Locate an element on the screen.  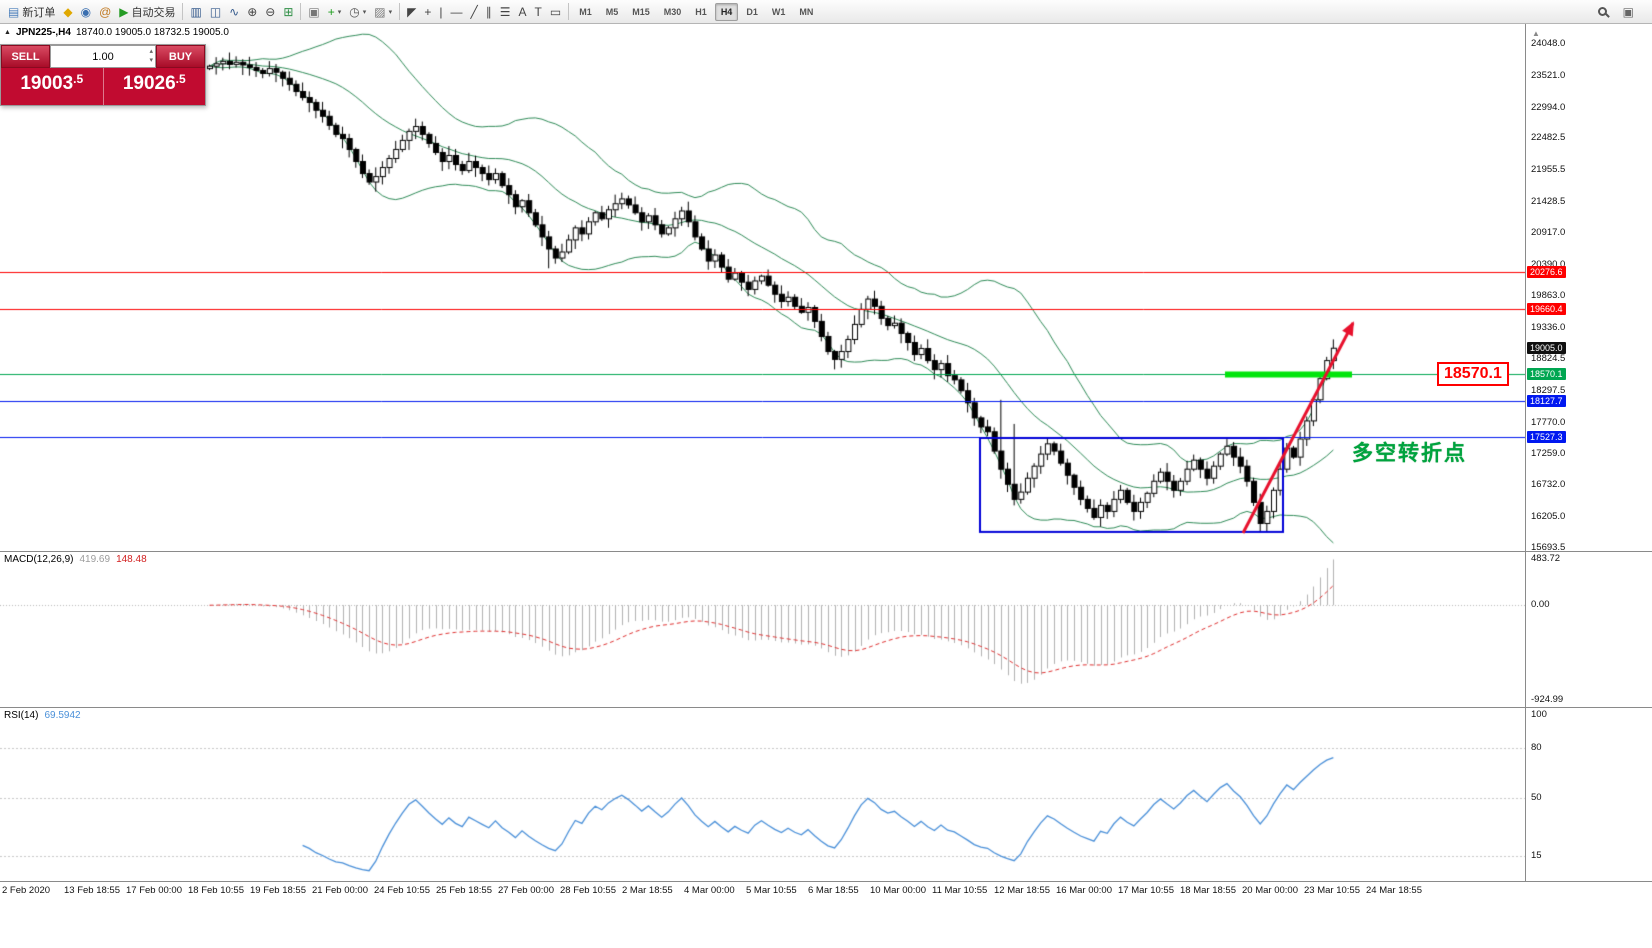
new-order-button: ▤ 新订单 is located at coordinates (31, 12).